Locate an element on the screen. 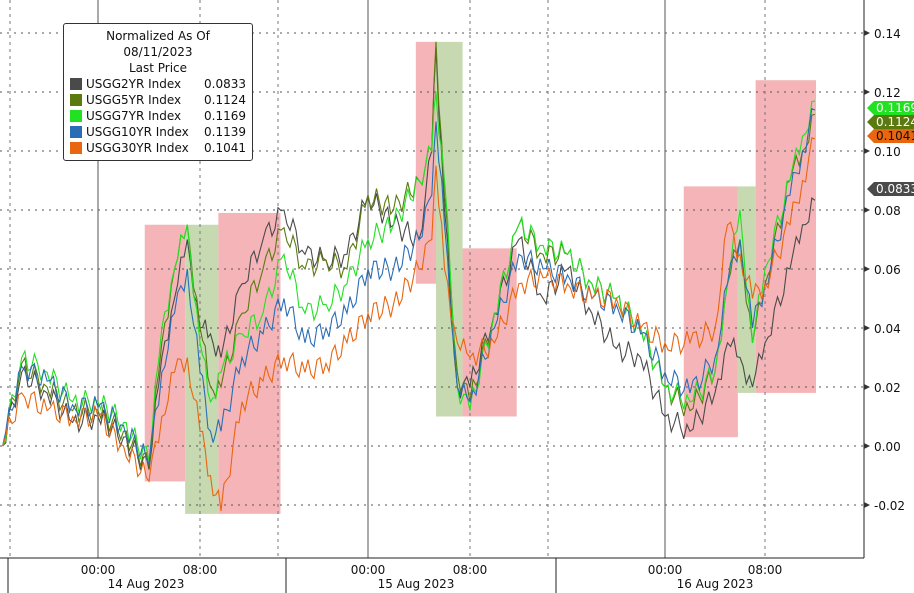 This screenshot has width=914, height=593. legend-series-name: USGG5YR Index is located at coordinates (134, 100).